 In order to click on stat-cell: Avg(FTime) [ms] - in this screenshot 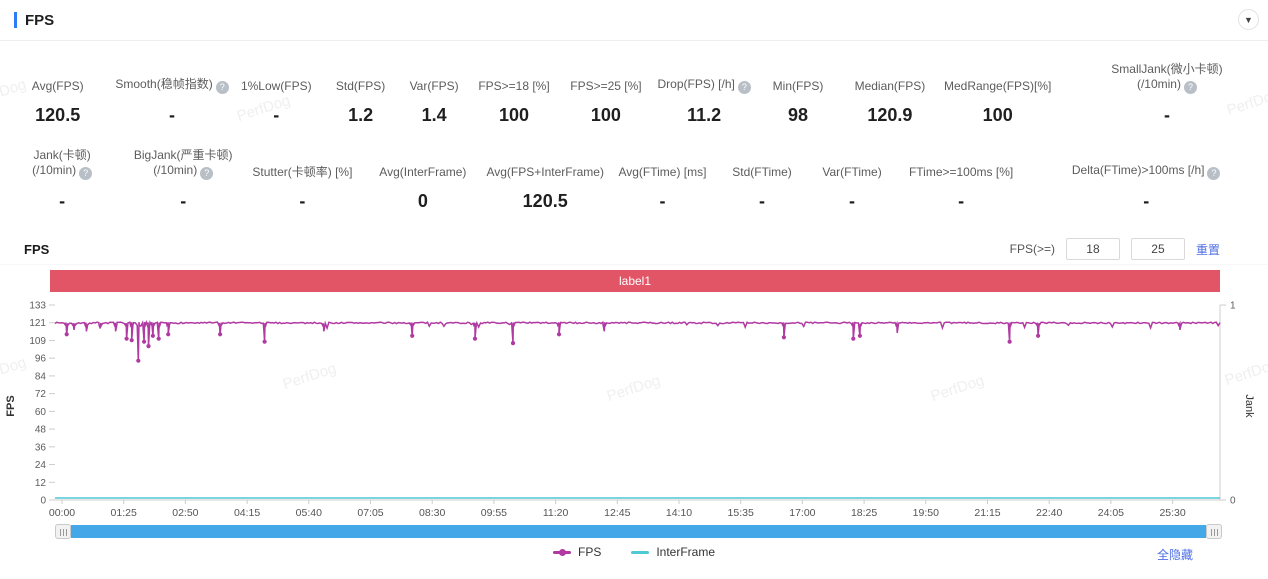, I will do `click(662, 180)`.